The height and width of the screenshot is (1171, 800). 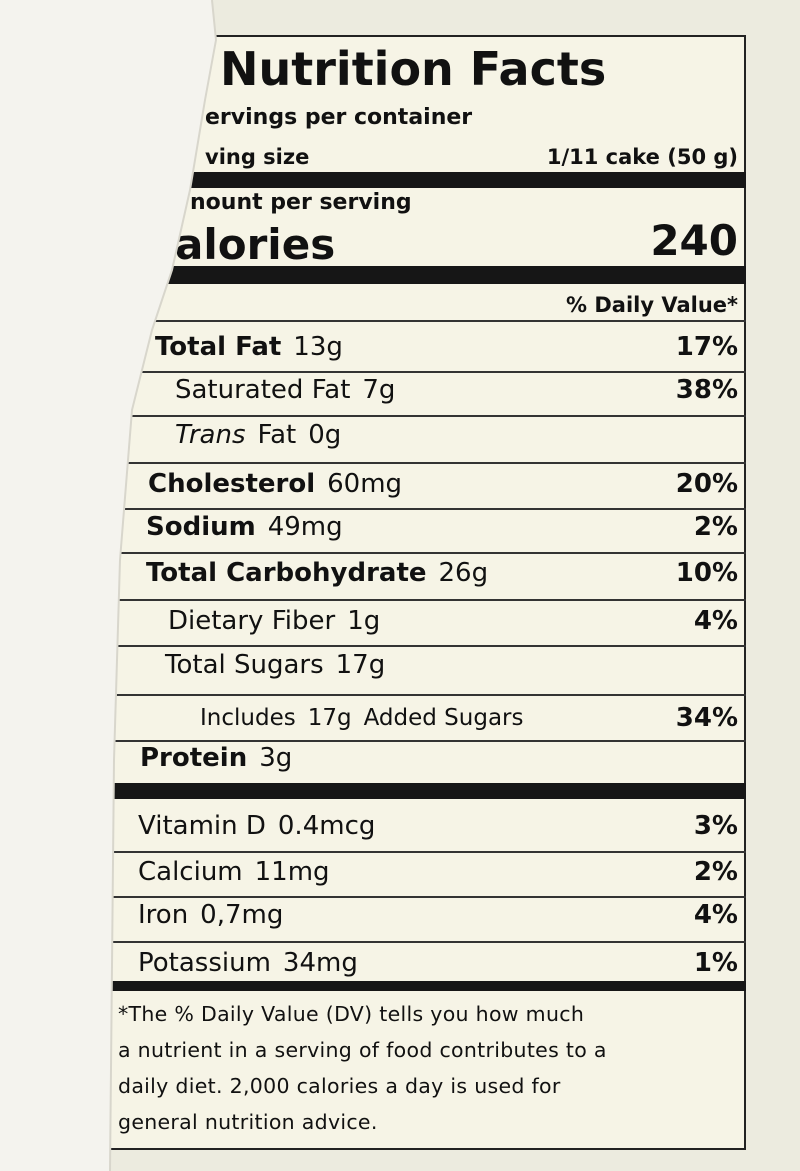 What do you see at coordinates (413, 69) in the screenshot?
I see `title: Nutrition Facts` at bounding box center [413, 69].